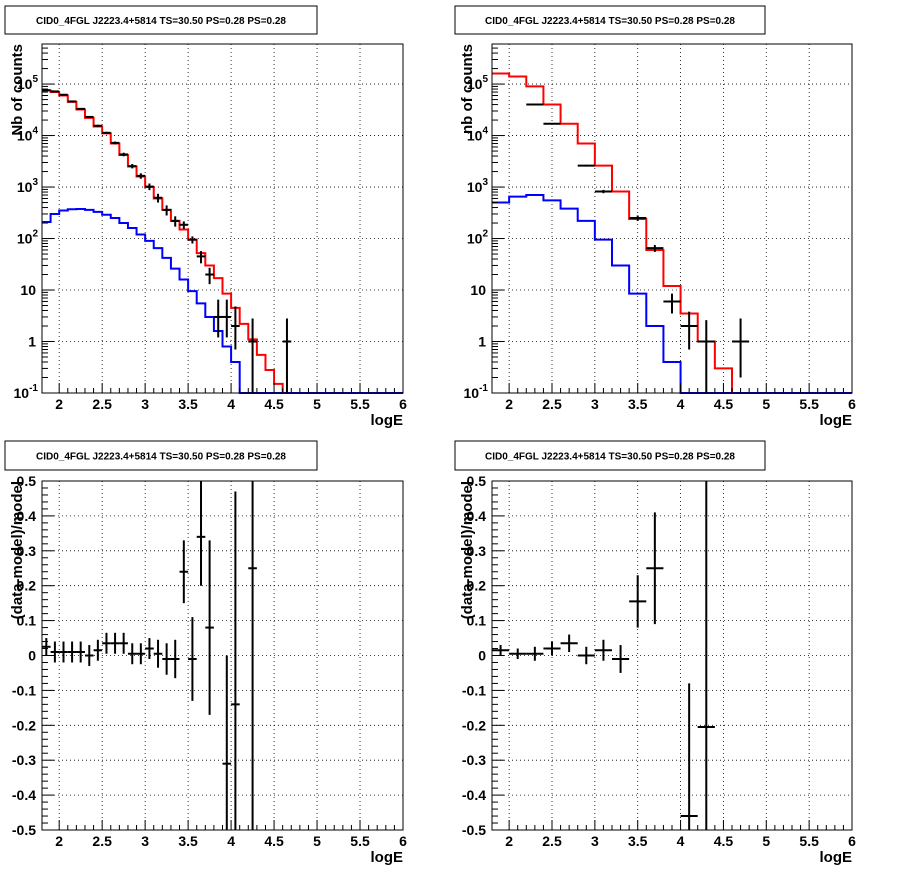  I want to click on y-tick-label: -0.3, so click(474, 760).